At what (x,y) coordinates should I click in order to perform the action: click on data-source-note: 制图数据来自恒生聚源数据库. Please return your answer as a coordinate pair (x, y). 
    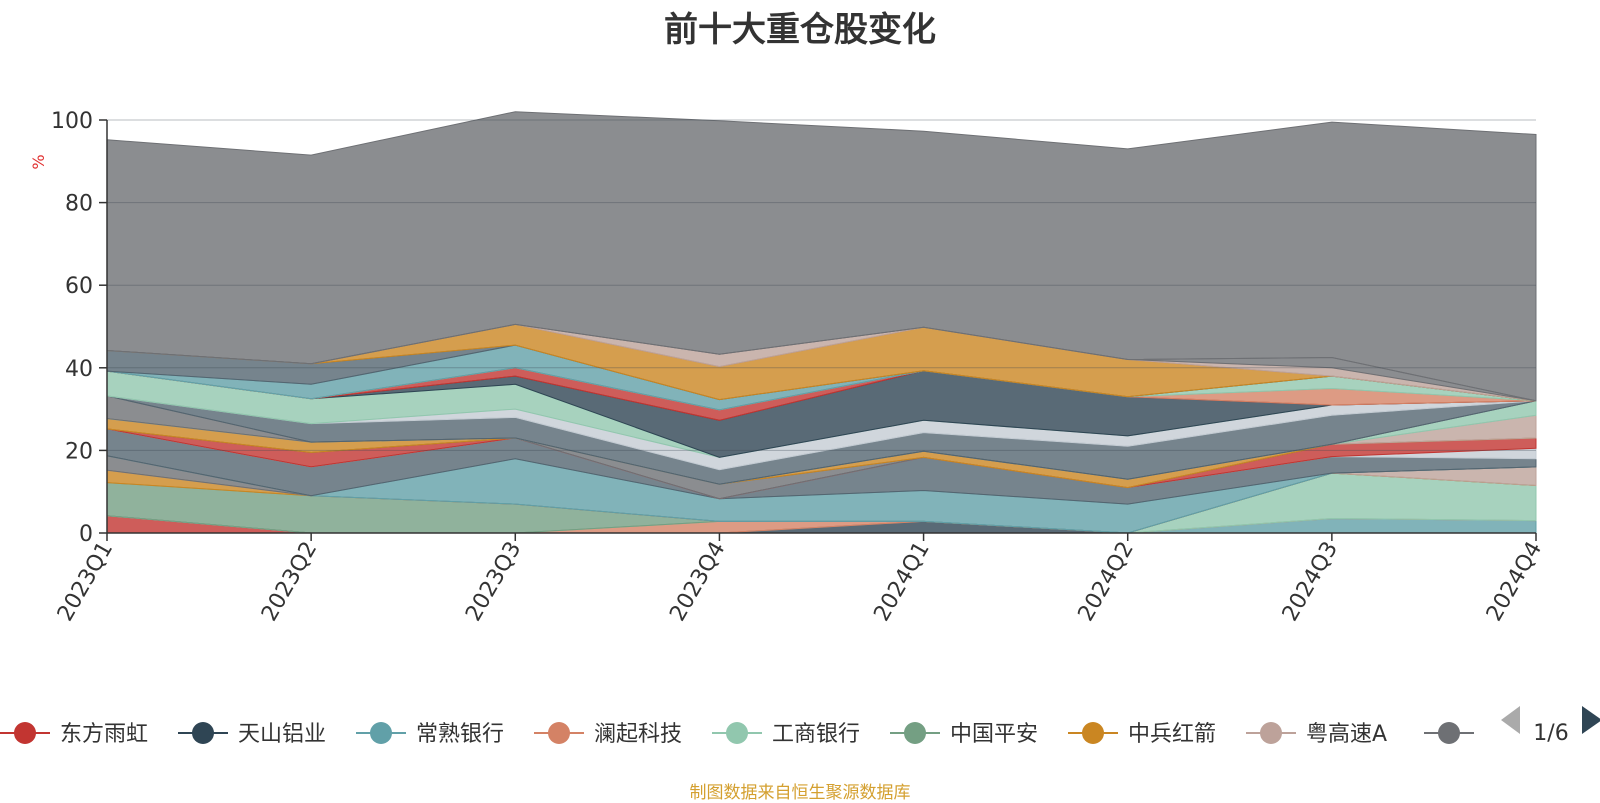
    Looking at the image, I should click on (800, 793).